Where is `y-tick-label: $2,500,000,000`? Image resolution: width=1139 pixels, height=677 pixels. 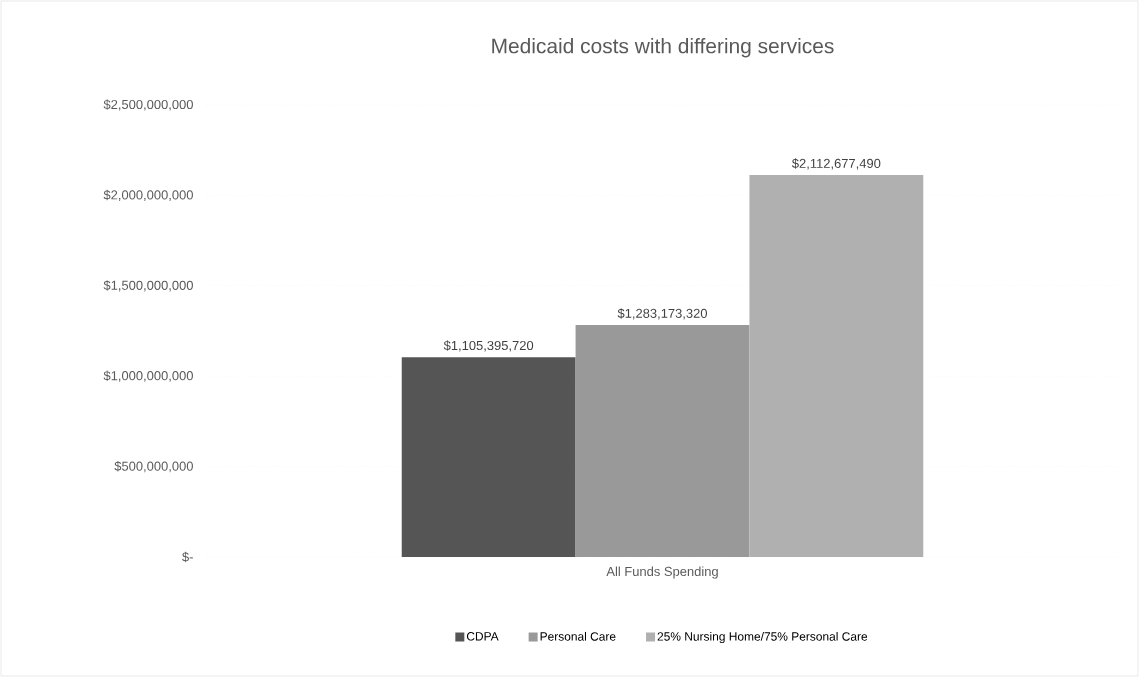 y-tick-label: $2,500,000,000 is located at coordinates (148, 105).